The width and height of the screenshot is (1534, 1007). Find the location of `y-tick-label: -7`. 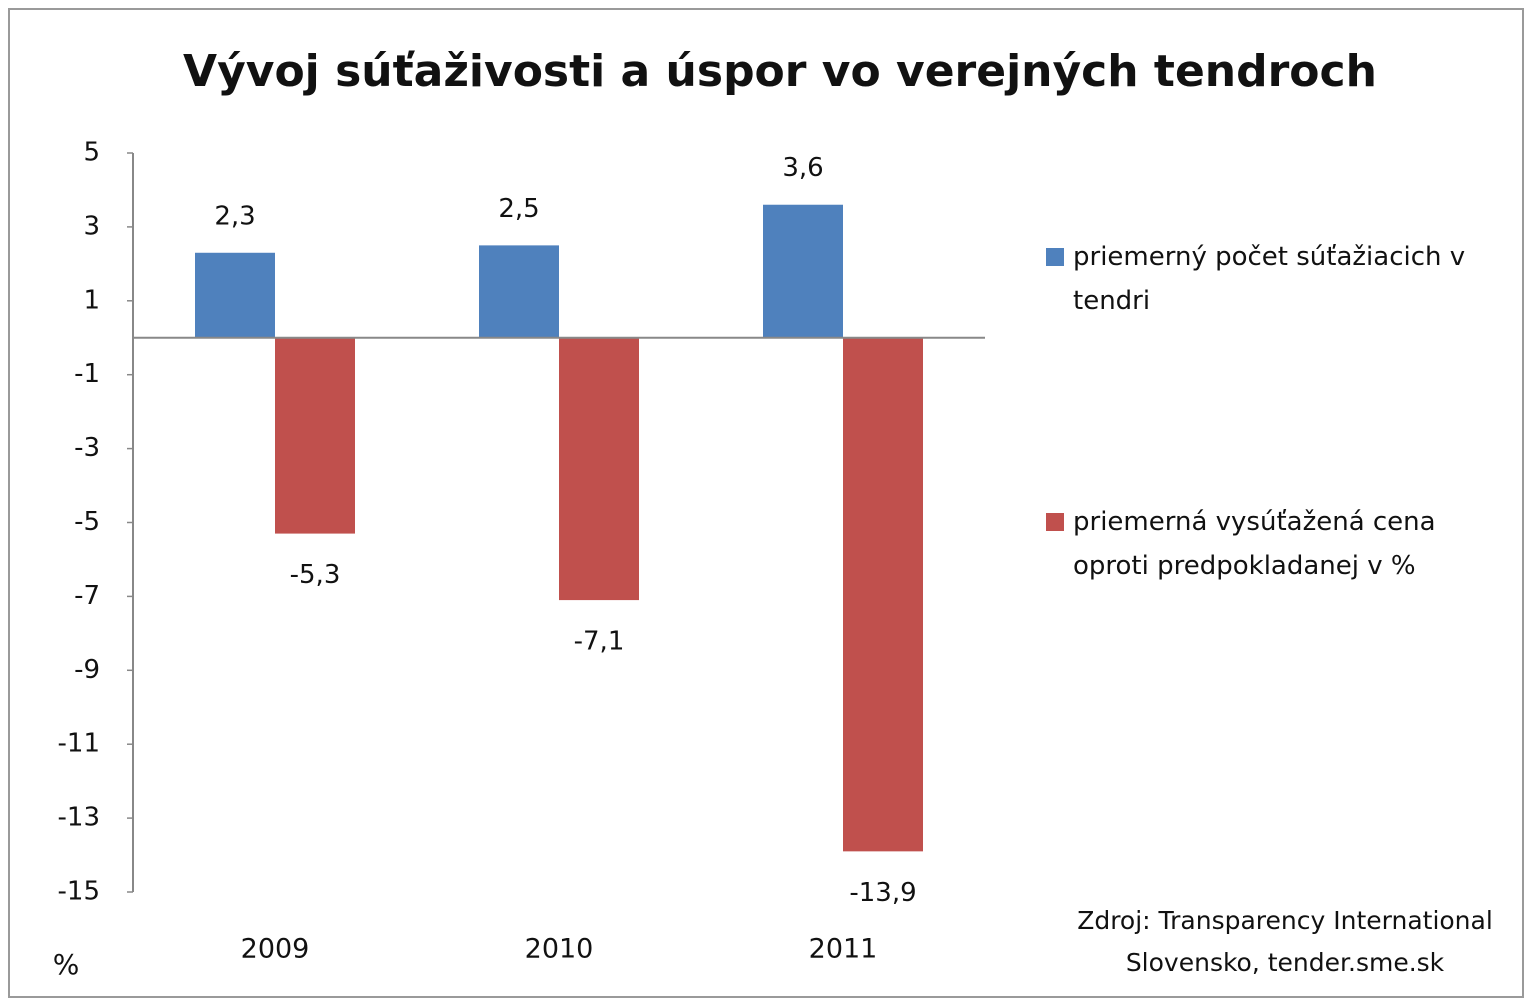

y-tick-label: -7 is located at coordinates (87, 596).